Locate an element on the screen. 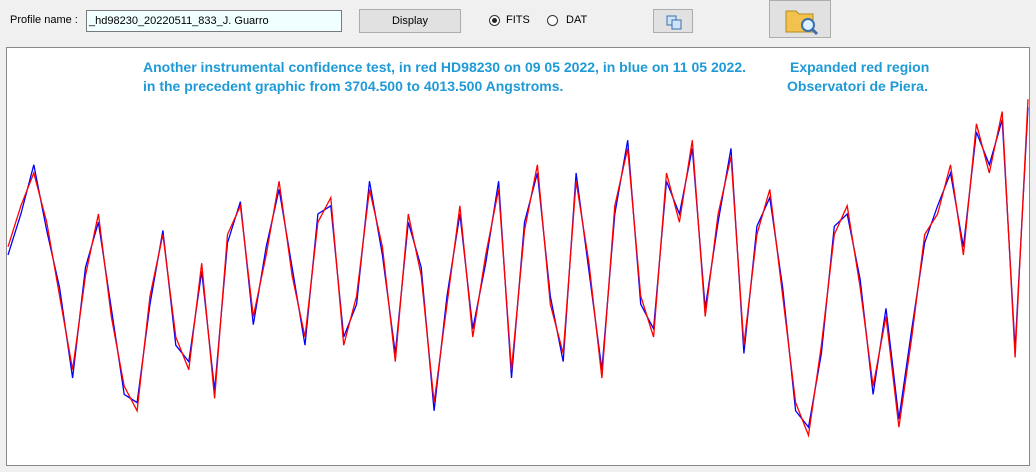  profile-label: Profile name : is located at coordinates (44, 20).